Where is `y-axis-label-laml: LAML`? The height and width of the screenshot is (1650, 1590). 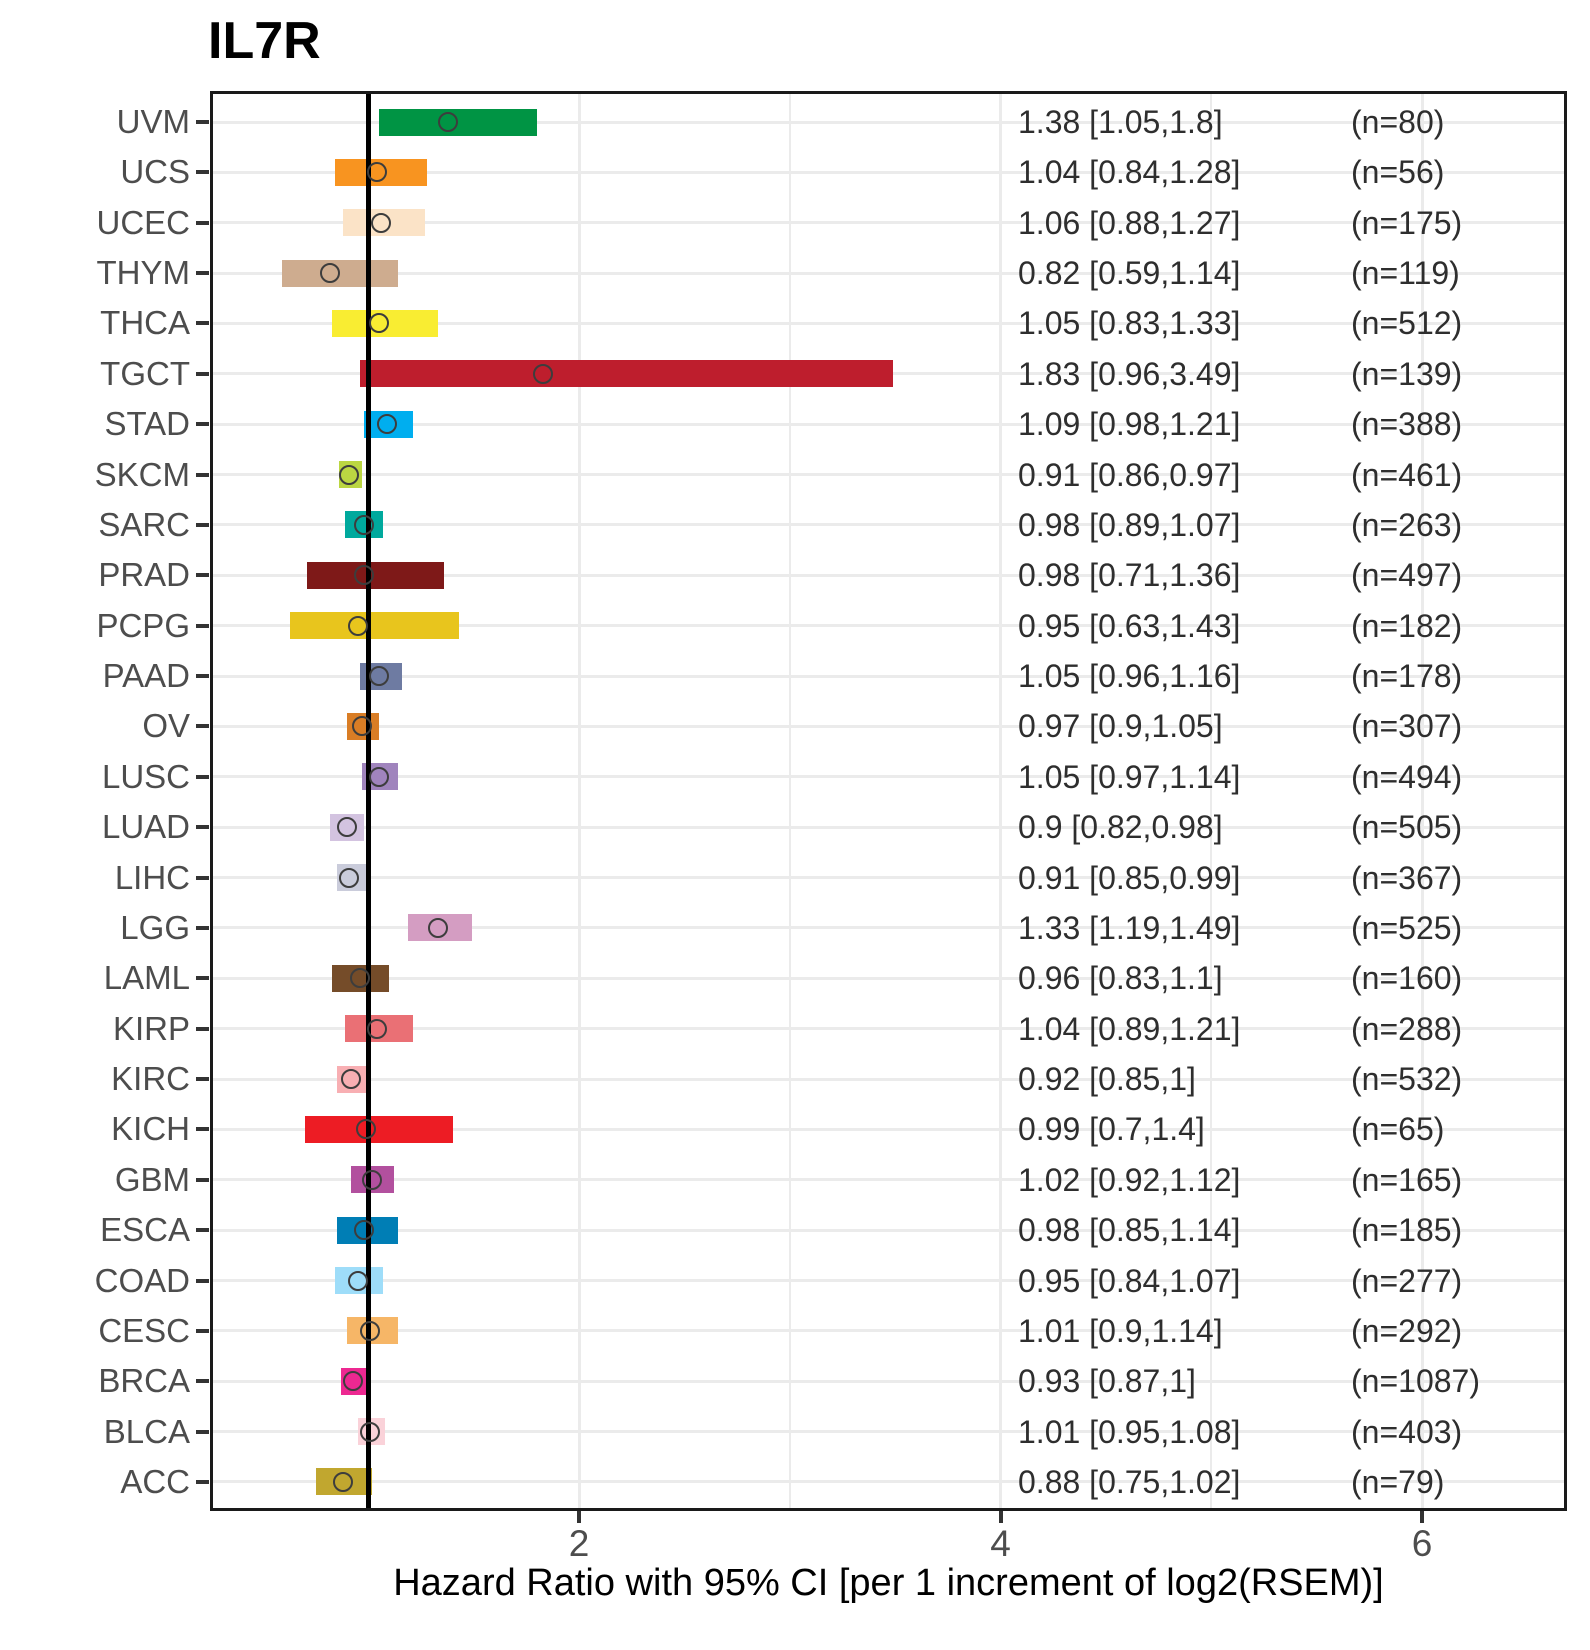 y-axis-label-laml: LAML is located at coordinates (146, 978).